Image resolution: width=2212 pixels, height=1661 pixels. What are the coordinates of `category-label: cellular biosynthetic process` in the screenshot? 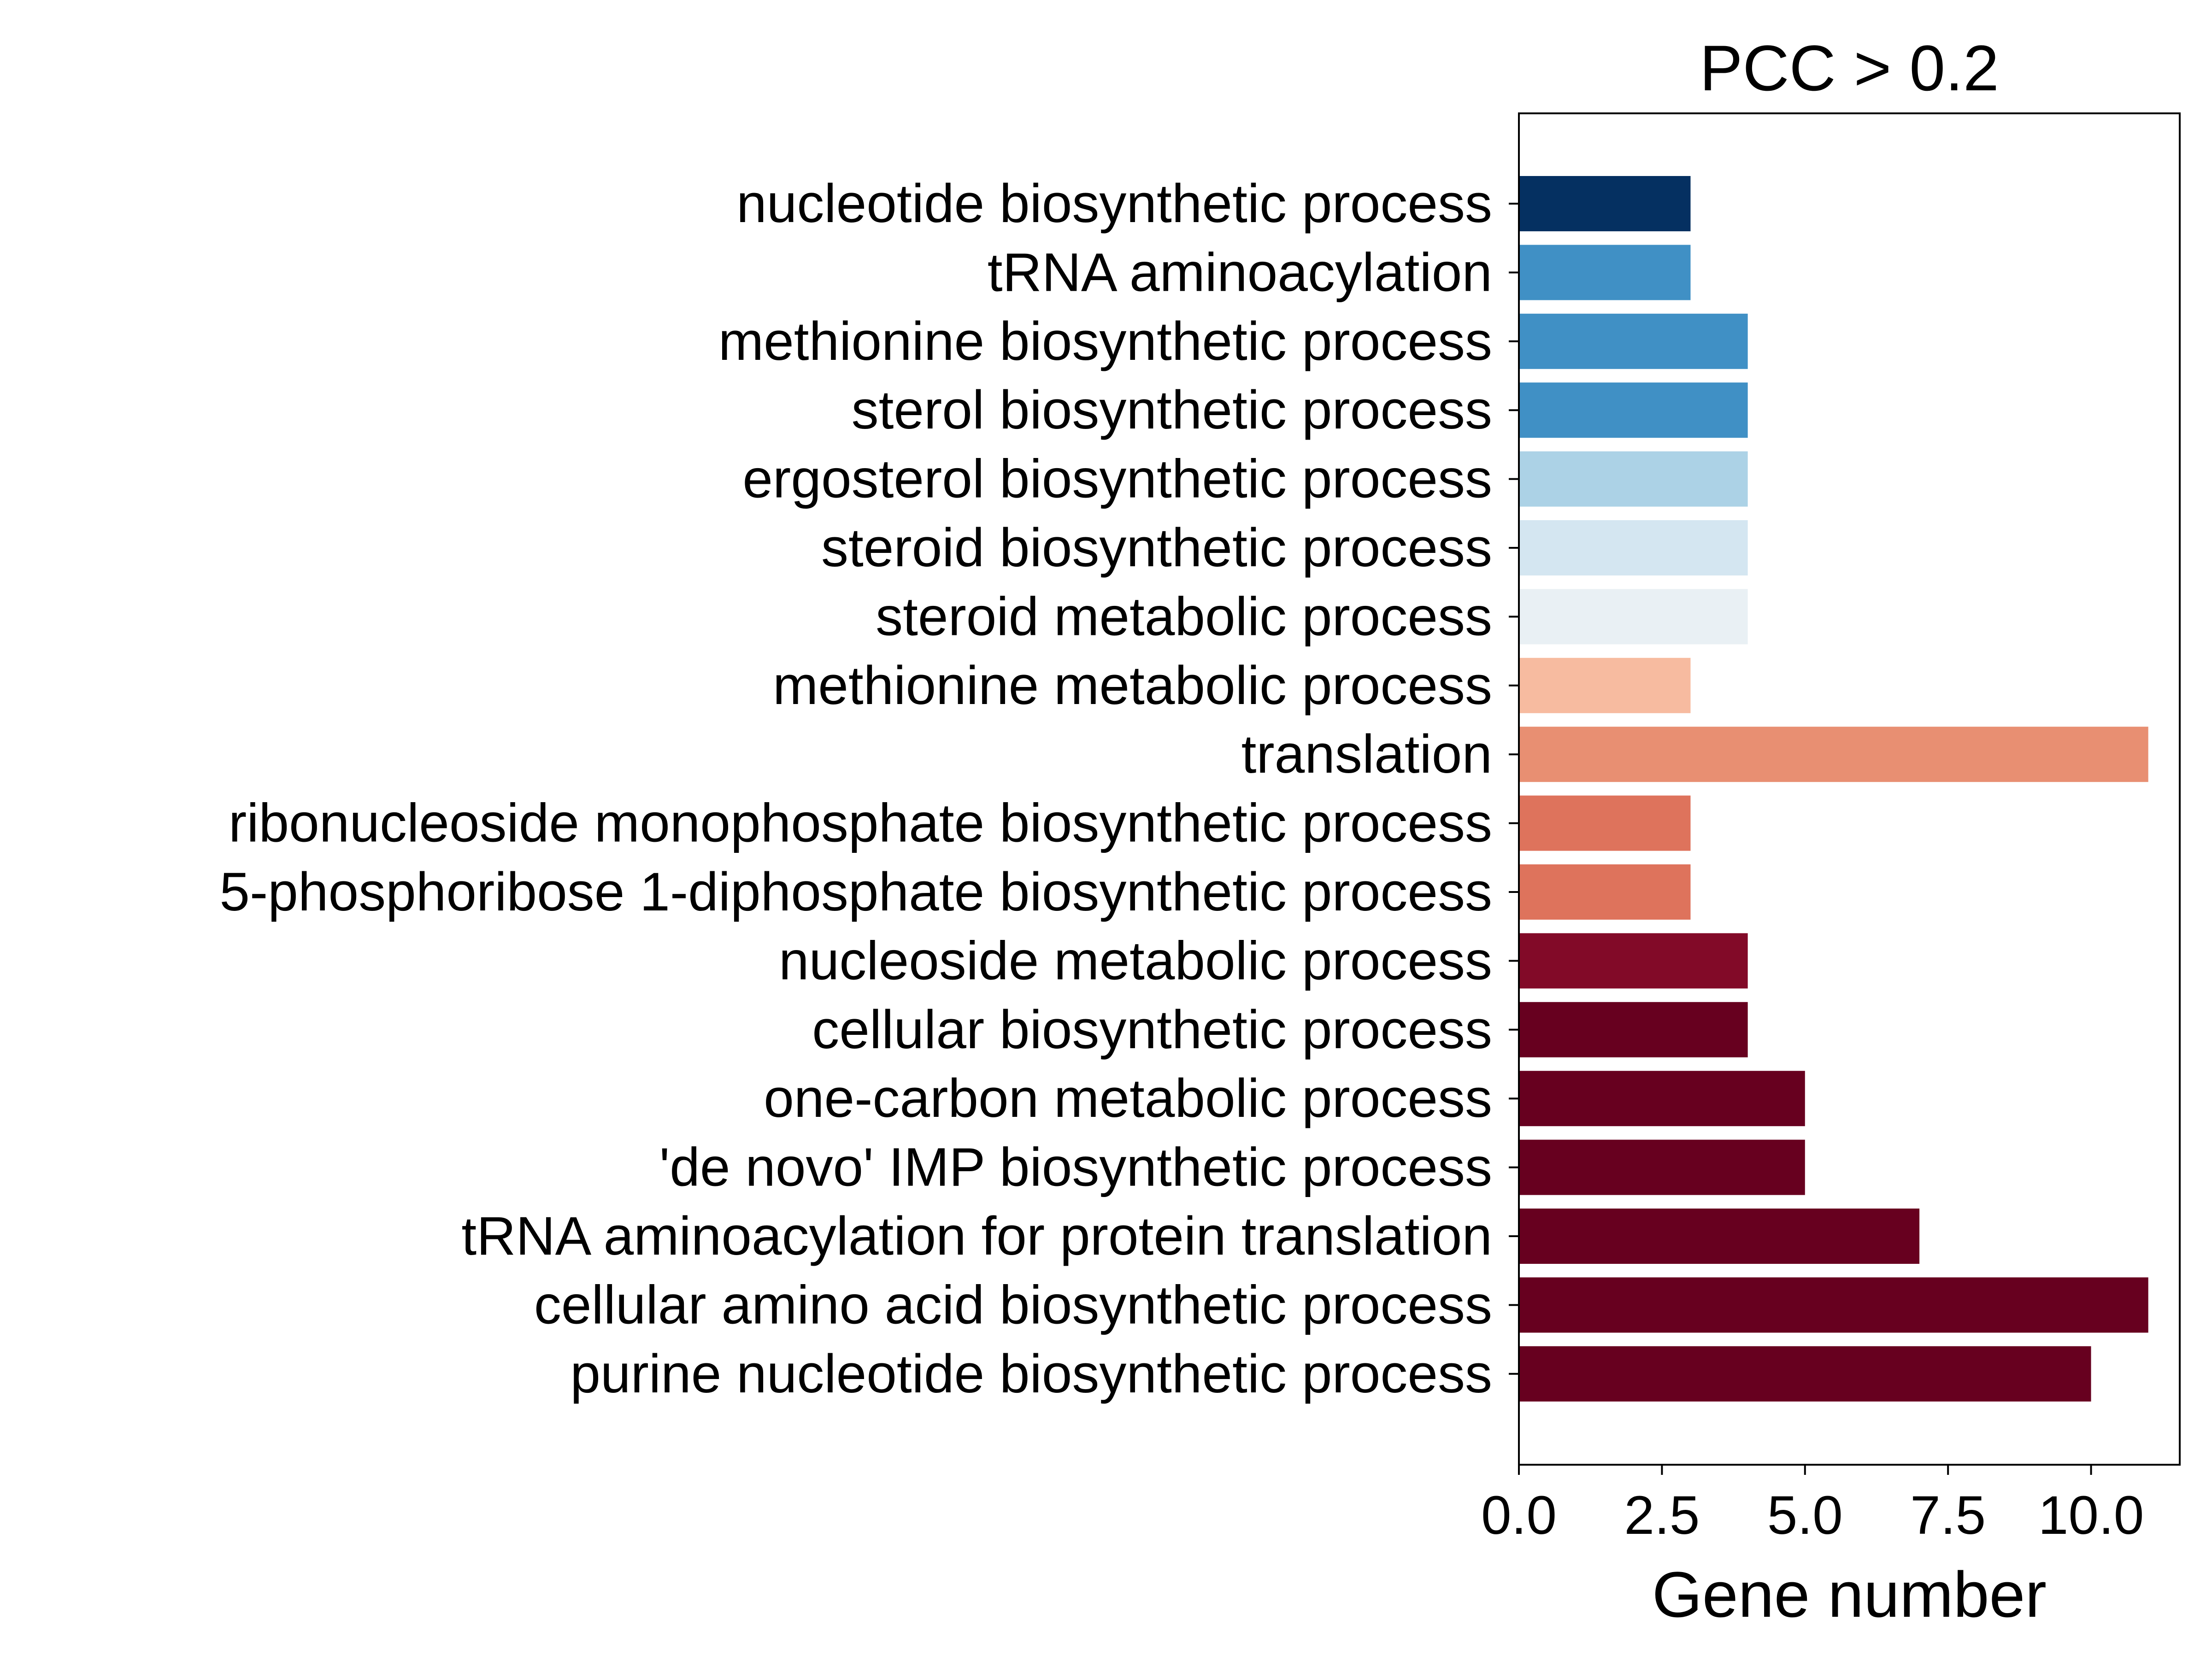 It's located at (1152, 1029).